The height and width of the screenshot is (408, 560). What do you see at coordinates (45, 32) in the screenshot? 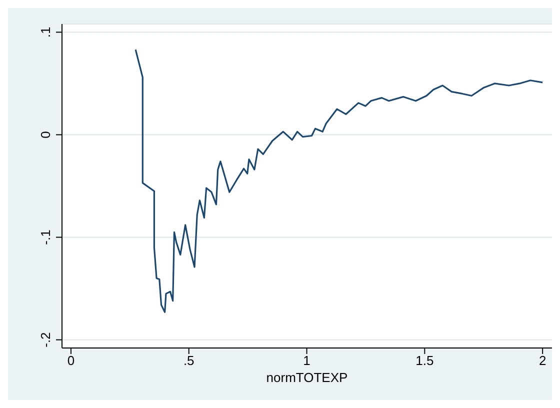
I see `y-tick-label: .1` at bounding box center [45, 32].